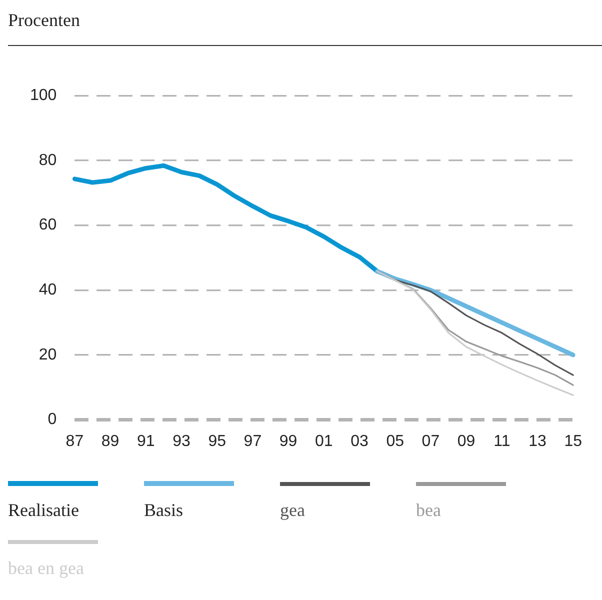  What do you see at coordinates (164, 510) in the screenshot?
I see `legend-label: Basis` at bounding box center [164, 510].